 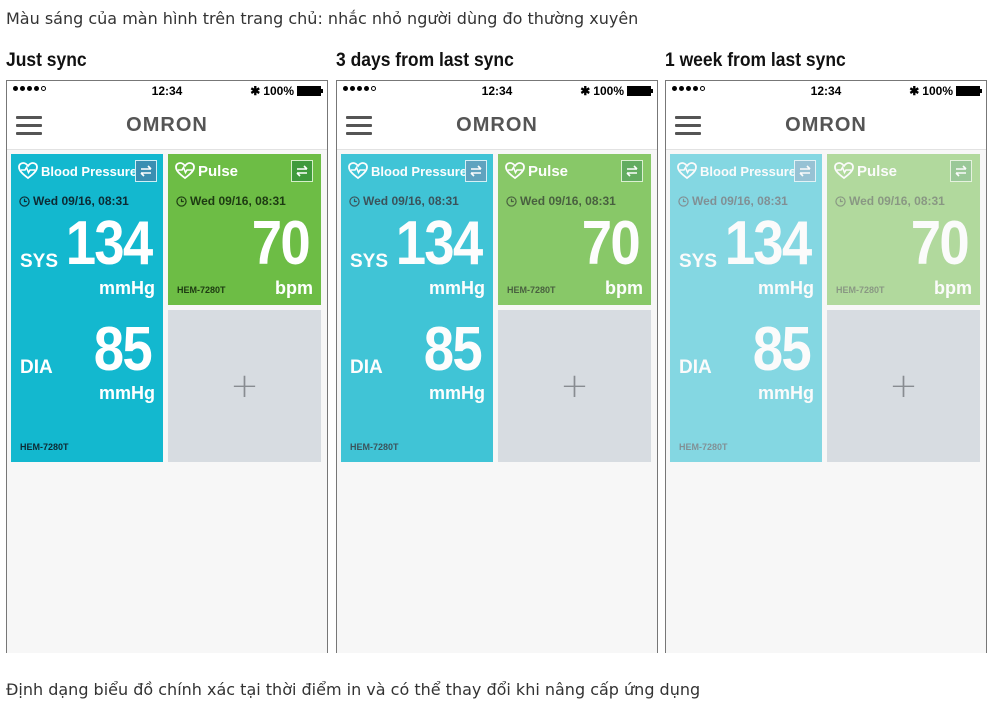 I want to click on pulse-title: Pulse, so click(x=536, y=171).